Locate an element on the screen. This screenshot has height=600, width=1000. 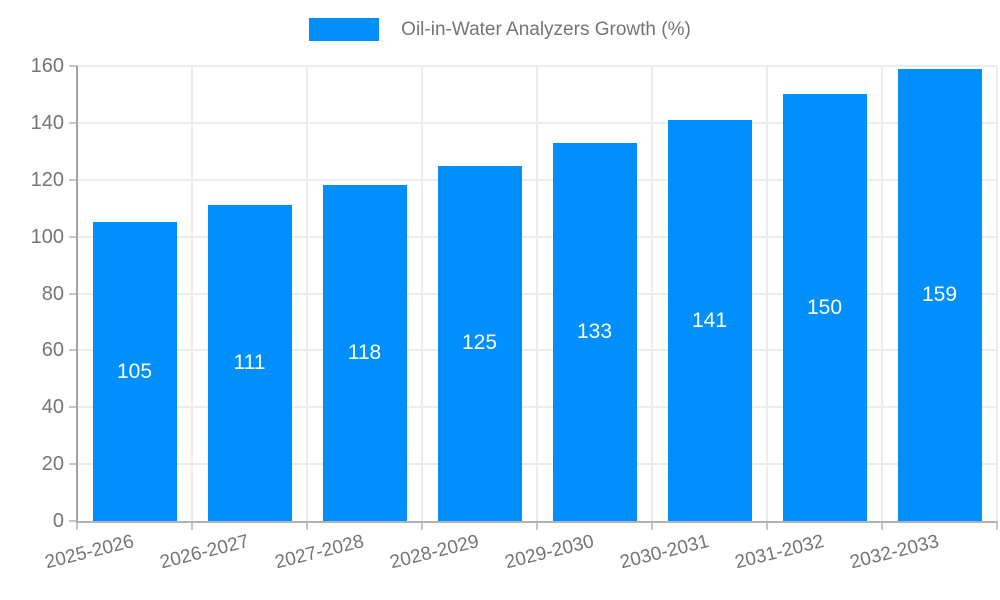
y-axis-line is located at coordinates (77, 294).